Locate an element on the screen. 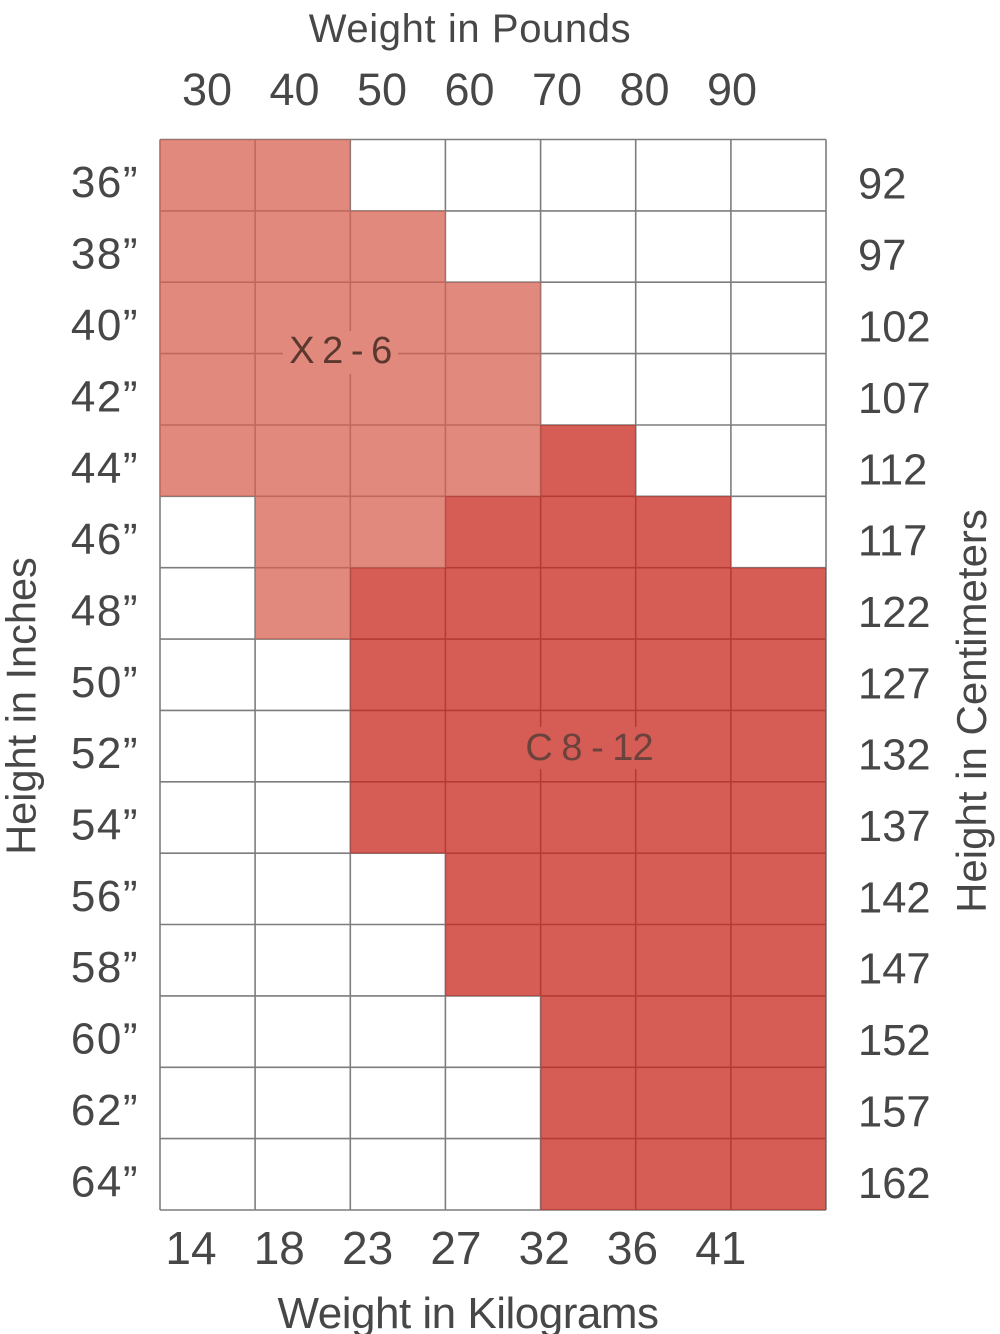 Image resolution: width=1000 pixels, height=1334 pixels. svg-text: 102 is located at coordinates (894, 328).